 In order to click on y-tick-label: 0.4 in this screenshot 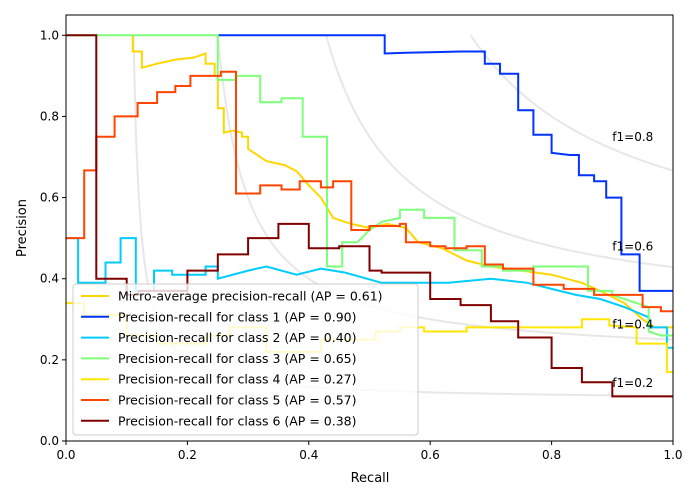, I will do `click(49, 279)`.